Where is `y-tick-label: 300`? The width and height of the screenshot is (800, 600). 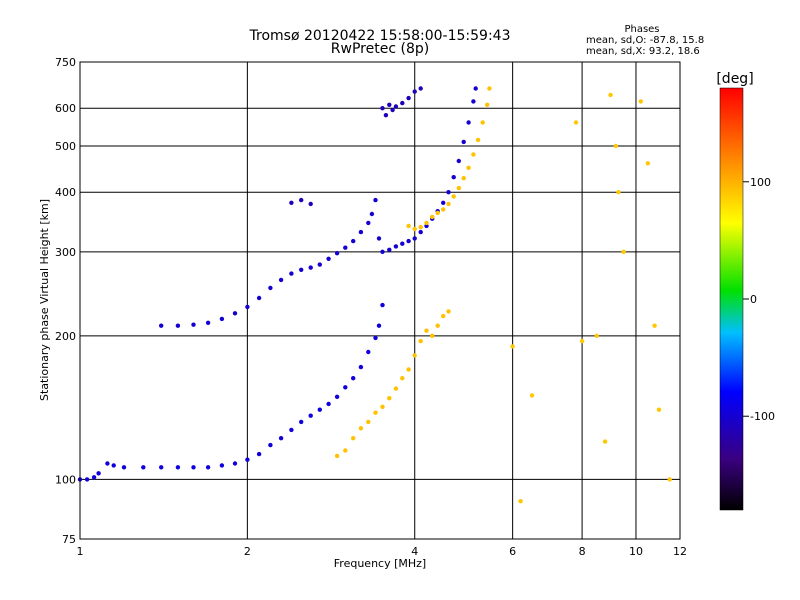
y-tick-label: 300 is located at coordinates (65, 252).